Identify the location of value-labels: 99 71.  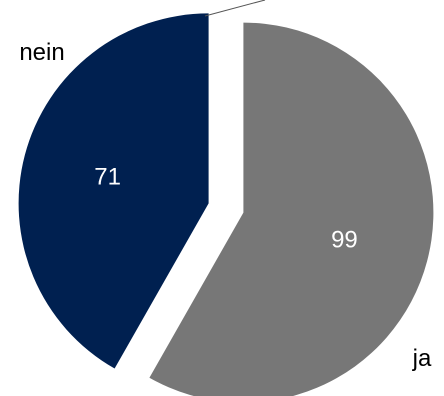
(226, 209).